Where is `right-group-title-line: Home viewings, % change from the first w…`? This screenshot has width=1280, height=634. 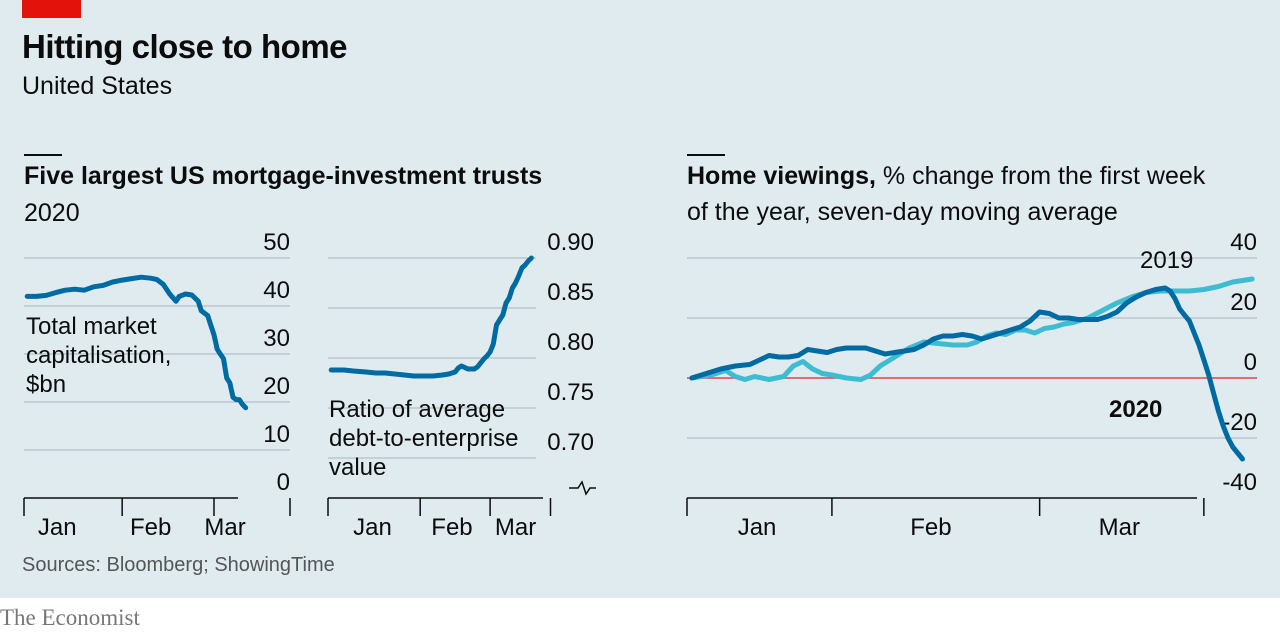
right-group-title-line: Home viewings, % change from the first w… is located at coordinates (946, 176).